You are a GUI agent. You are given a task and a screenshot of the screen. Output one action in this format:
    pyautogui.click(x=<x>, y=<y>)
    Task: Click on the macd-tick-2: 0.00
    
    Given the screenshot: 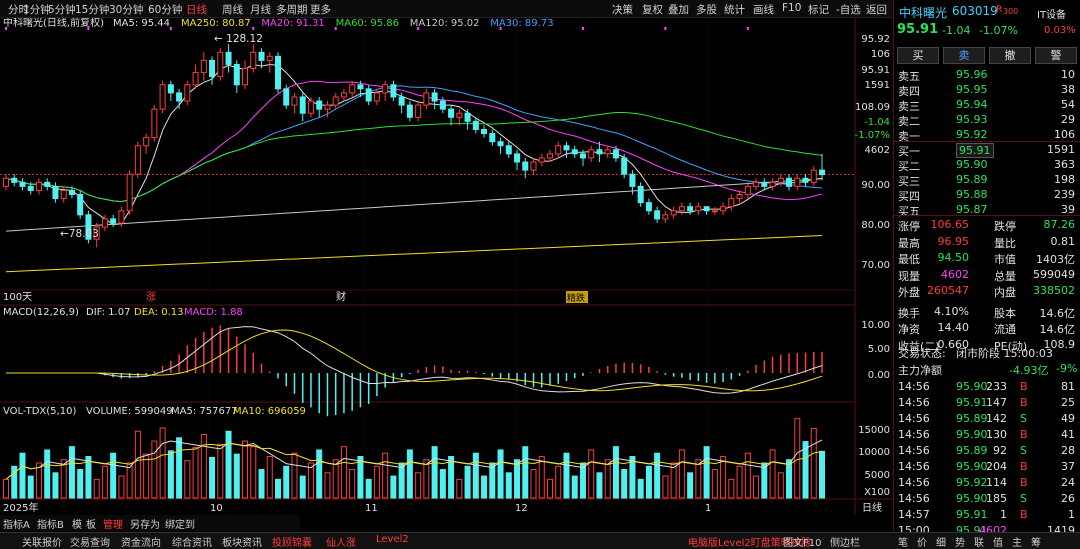 What is the action you would take?
    pyautogui.click(x=879, y=375)
    